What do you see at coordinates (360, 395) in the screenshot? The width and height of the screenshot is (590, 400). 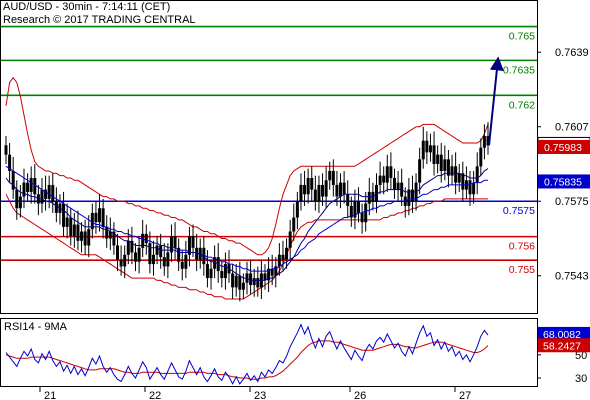 I see `time-tick-label: 26` at bounding box center [360, 395].